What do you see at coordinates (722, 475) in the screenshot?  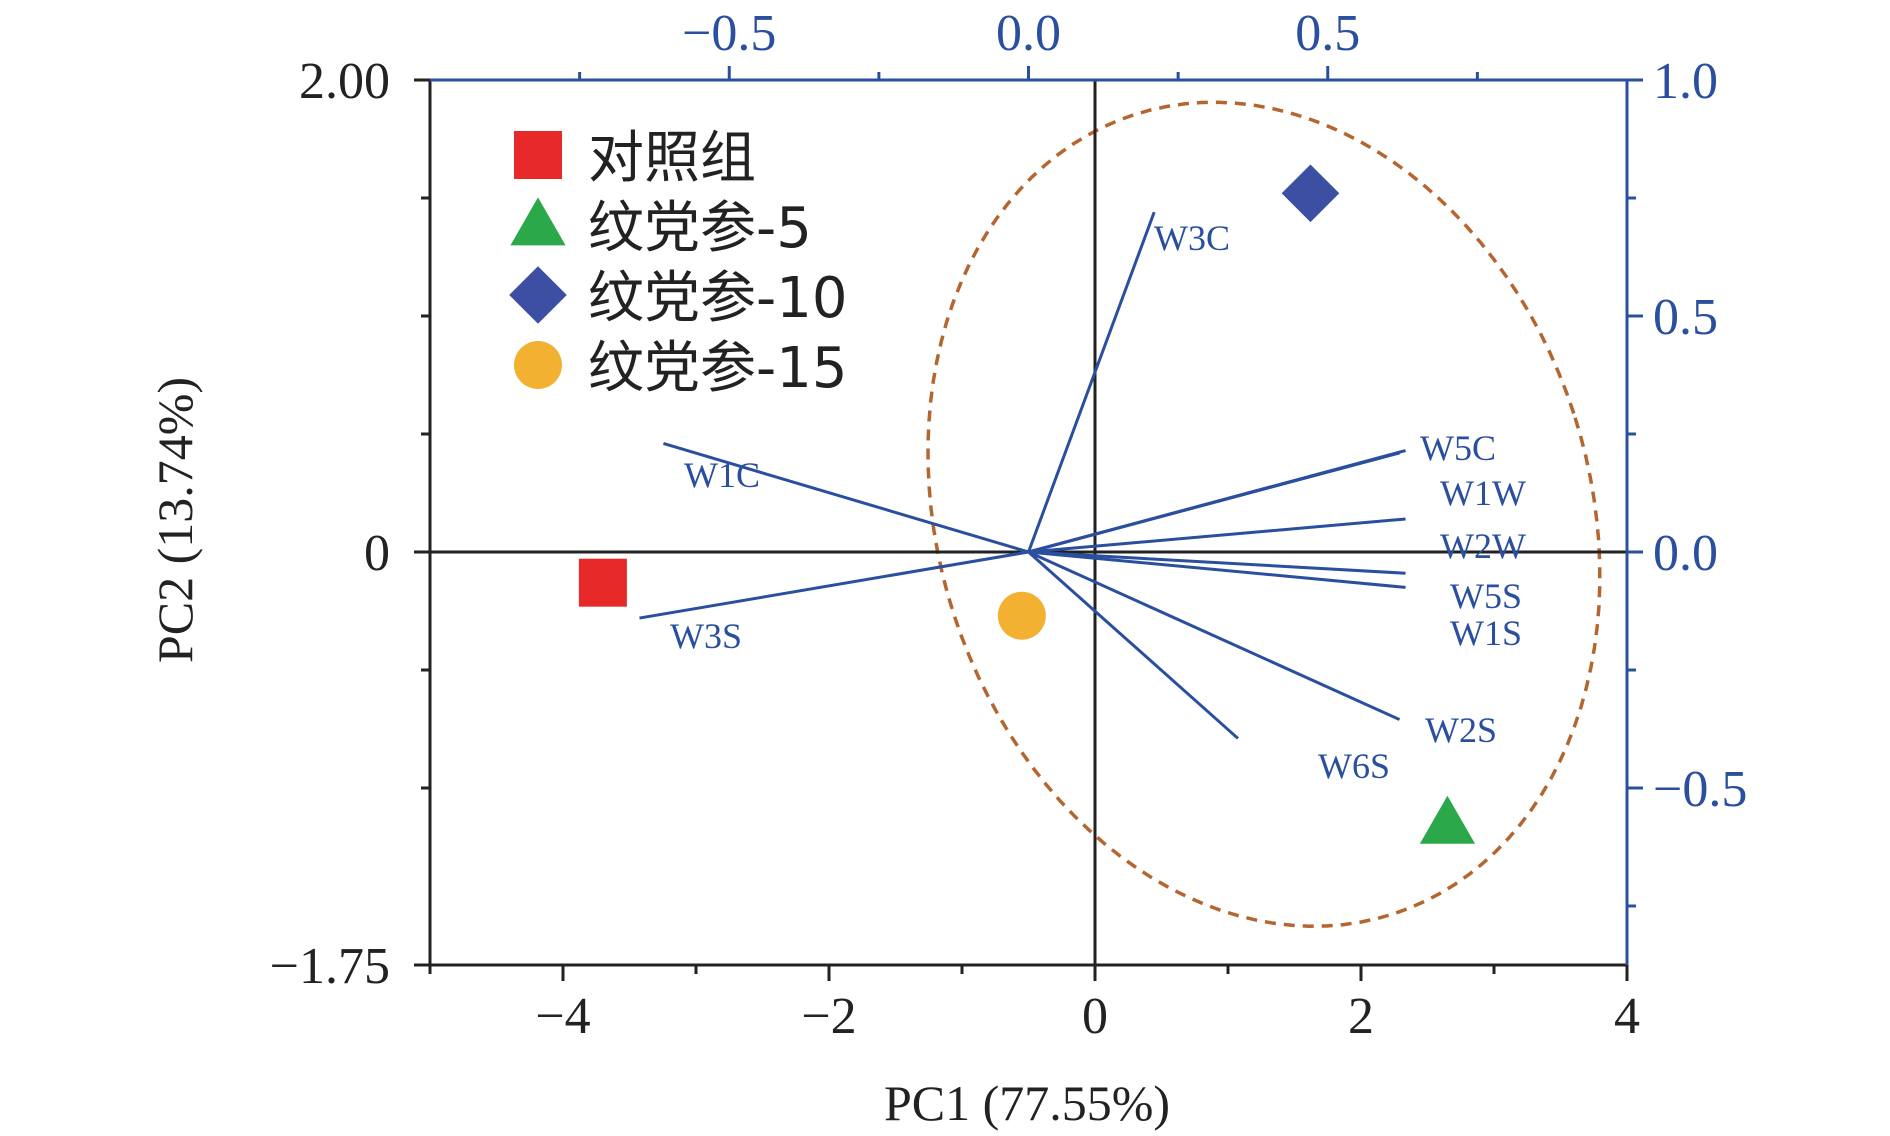 I see `loading-label-w1c: W1C` at bounding box center [722, 475].